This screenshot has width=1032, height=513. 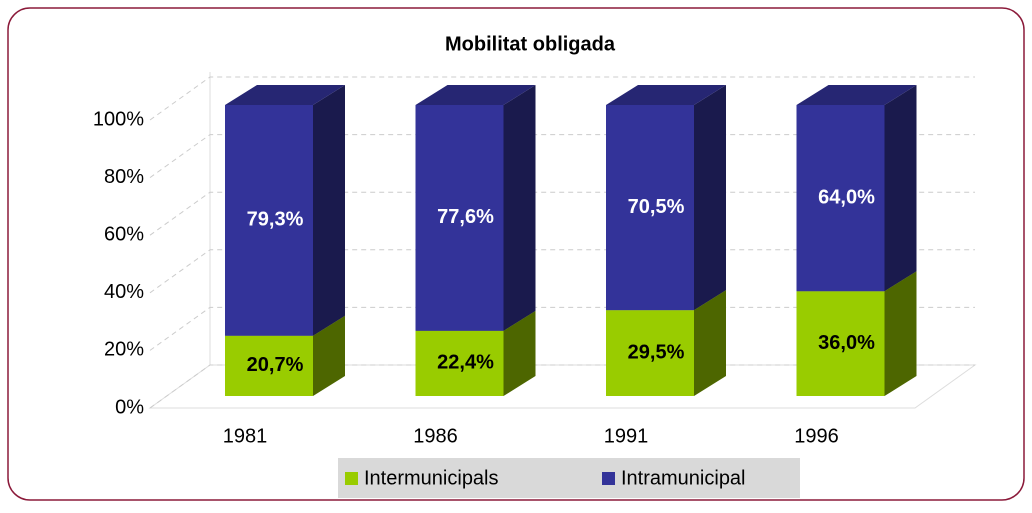 What do you see at coordinates (569, 478) in the screenshot?
I see `legend-box` at bounding box center [569, 478].